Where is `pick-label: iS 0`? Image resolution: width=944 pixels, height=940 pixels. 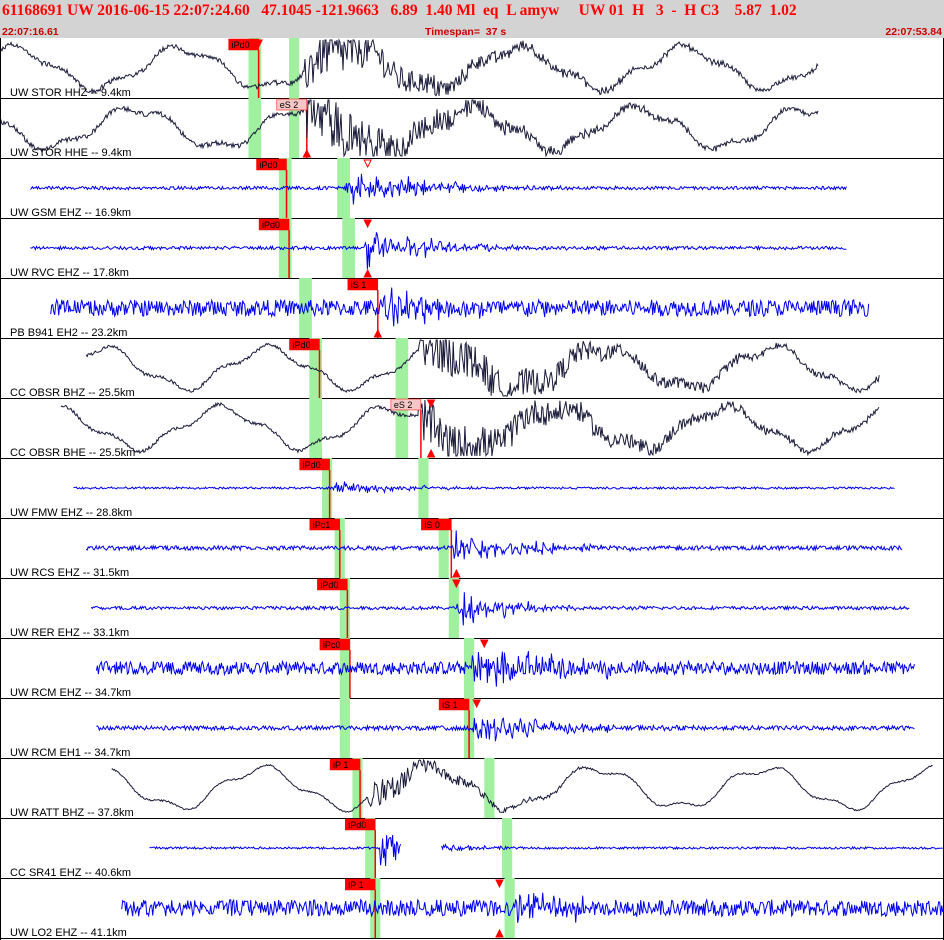
pick-label: iS 0 is located at coordinates (432, 525).